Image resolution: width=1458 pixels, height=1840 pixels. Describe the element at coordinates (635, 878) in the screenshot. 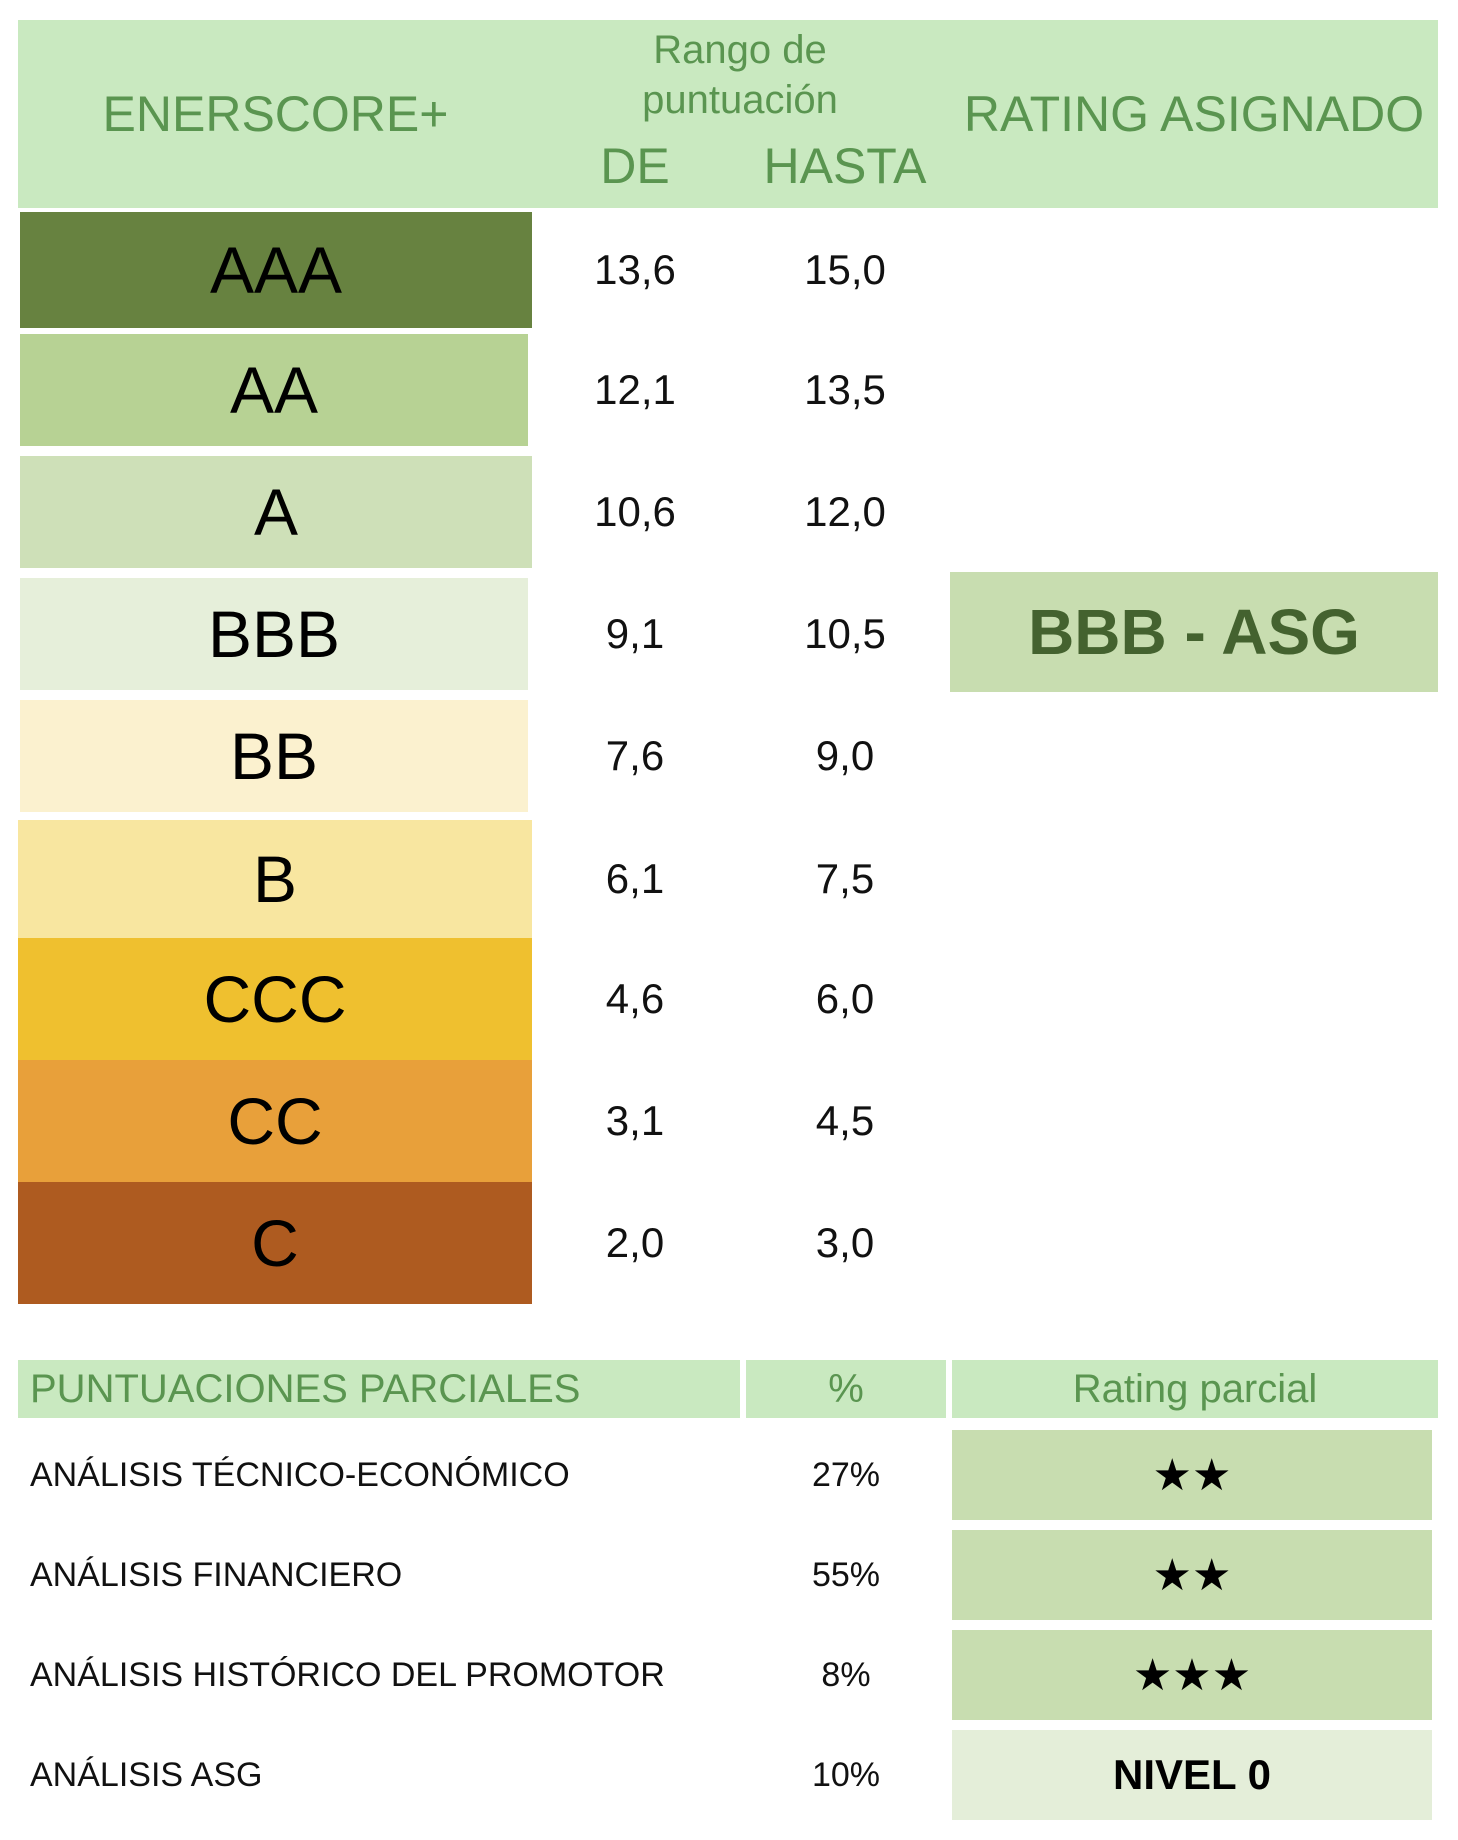

I see `grade-de: 6,1` at that location.